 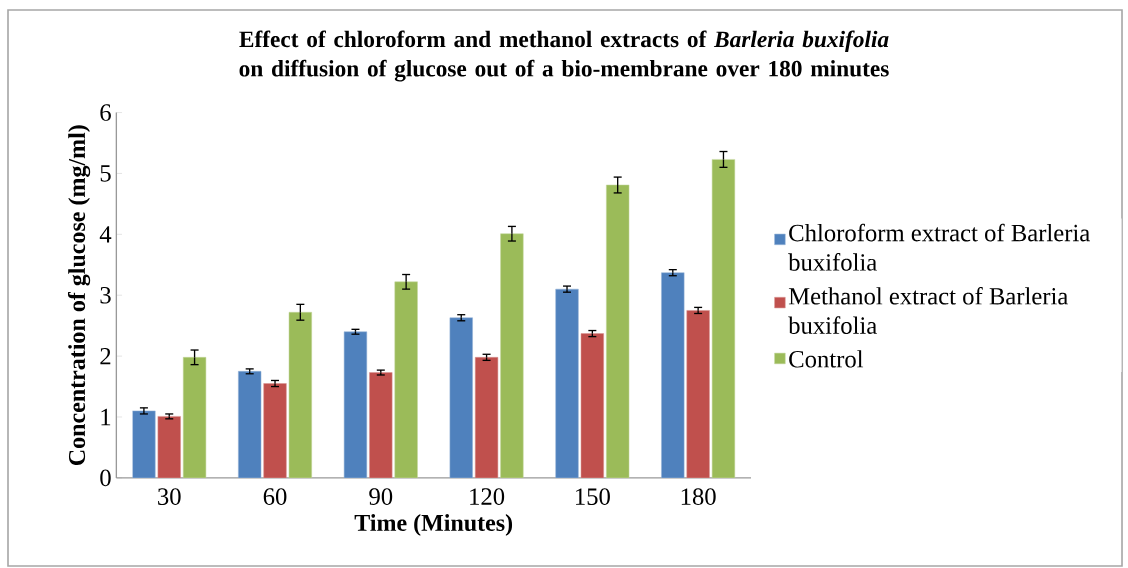 I want to click on y-axis-title: Concentration of glucose (mg/ml), so click(x=79, y=295).